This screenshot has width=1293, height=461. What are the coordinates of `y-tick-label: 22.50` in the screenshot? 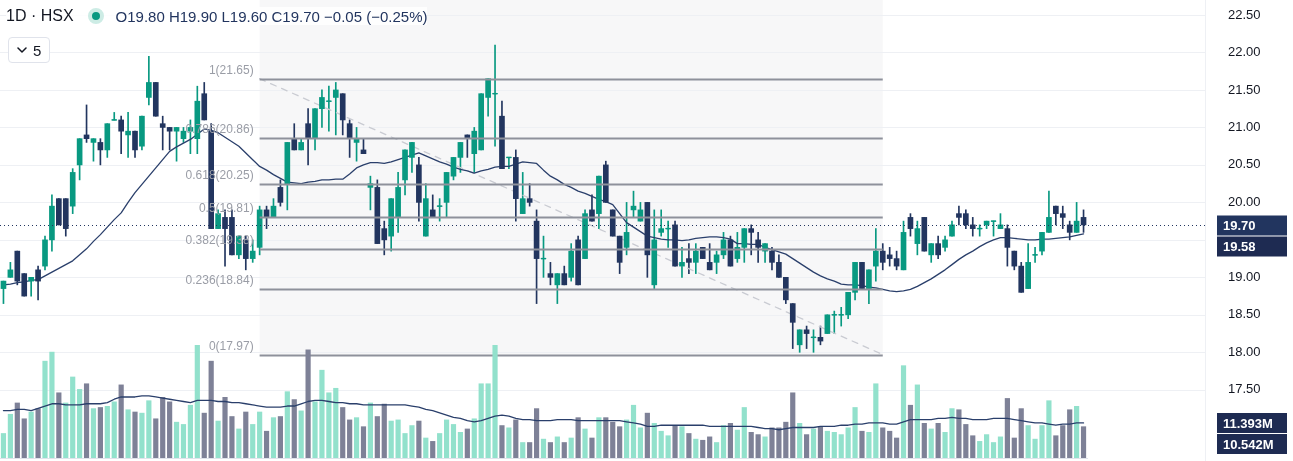 It's located at (1244, 14).